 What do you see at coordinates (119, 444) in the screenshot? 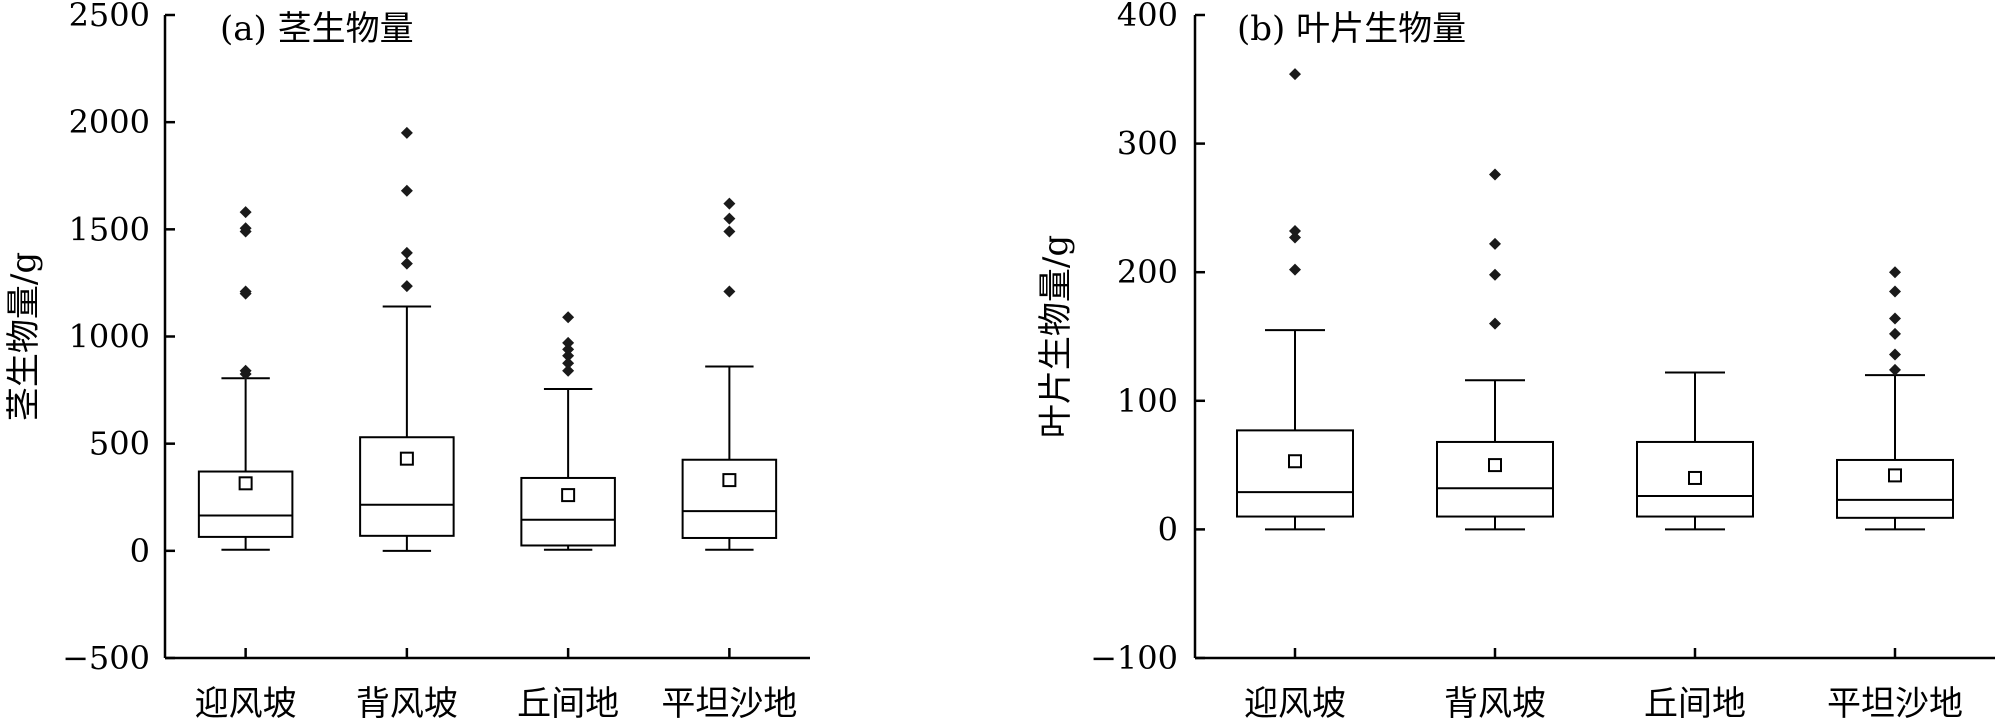
I see `y-tick-label: 500` at bounding box center [119, 444].